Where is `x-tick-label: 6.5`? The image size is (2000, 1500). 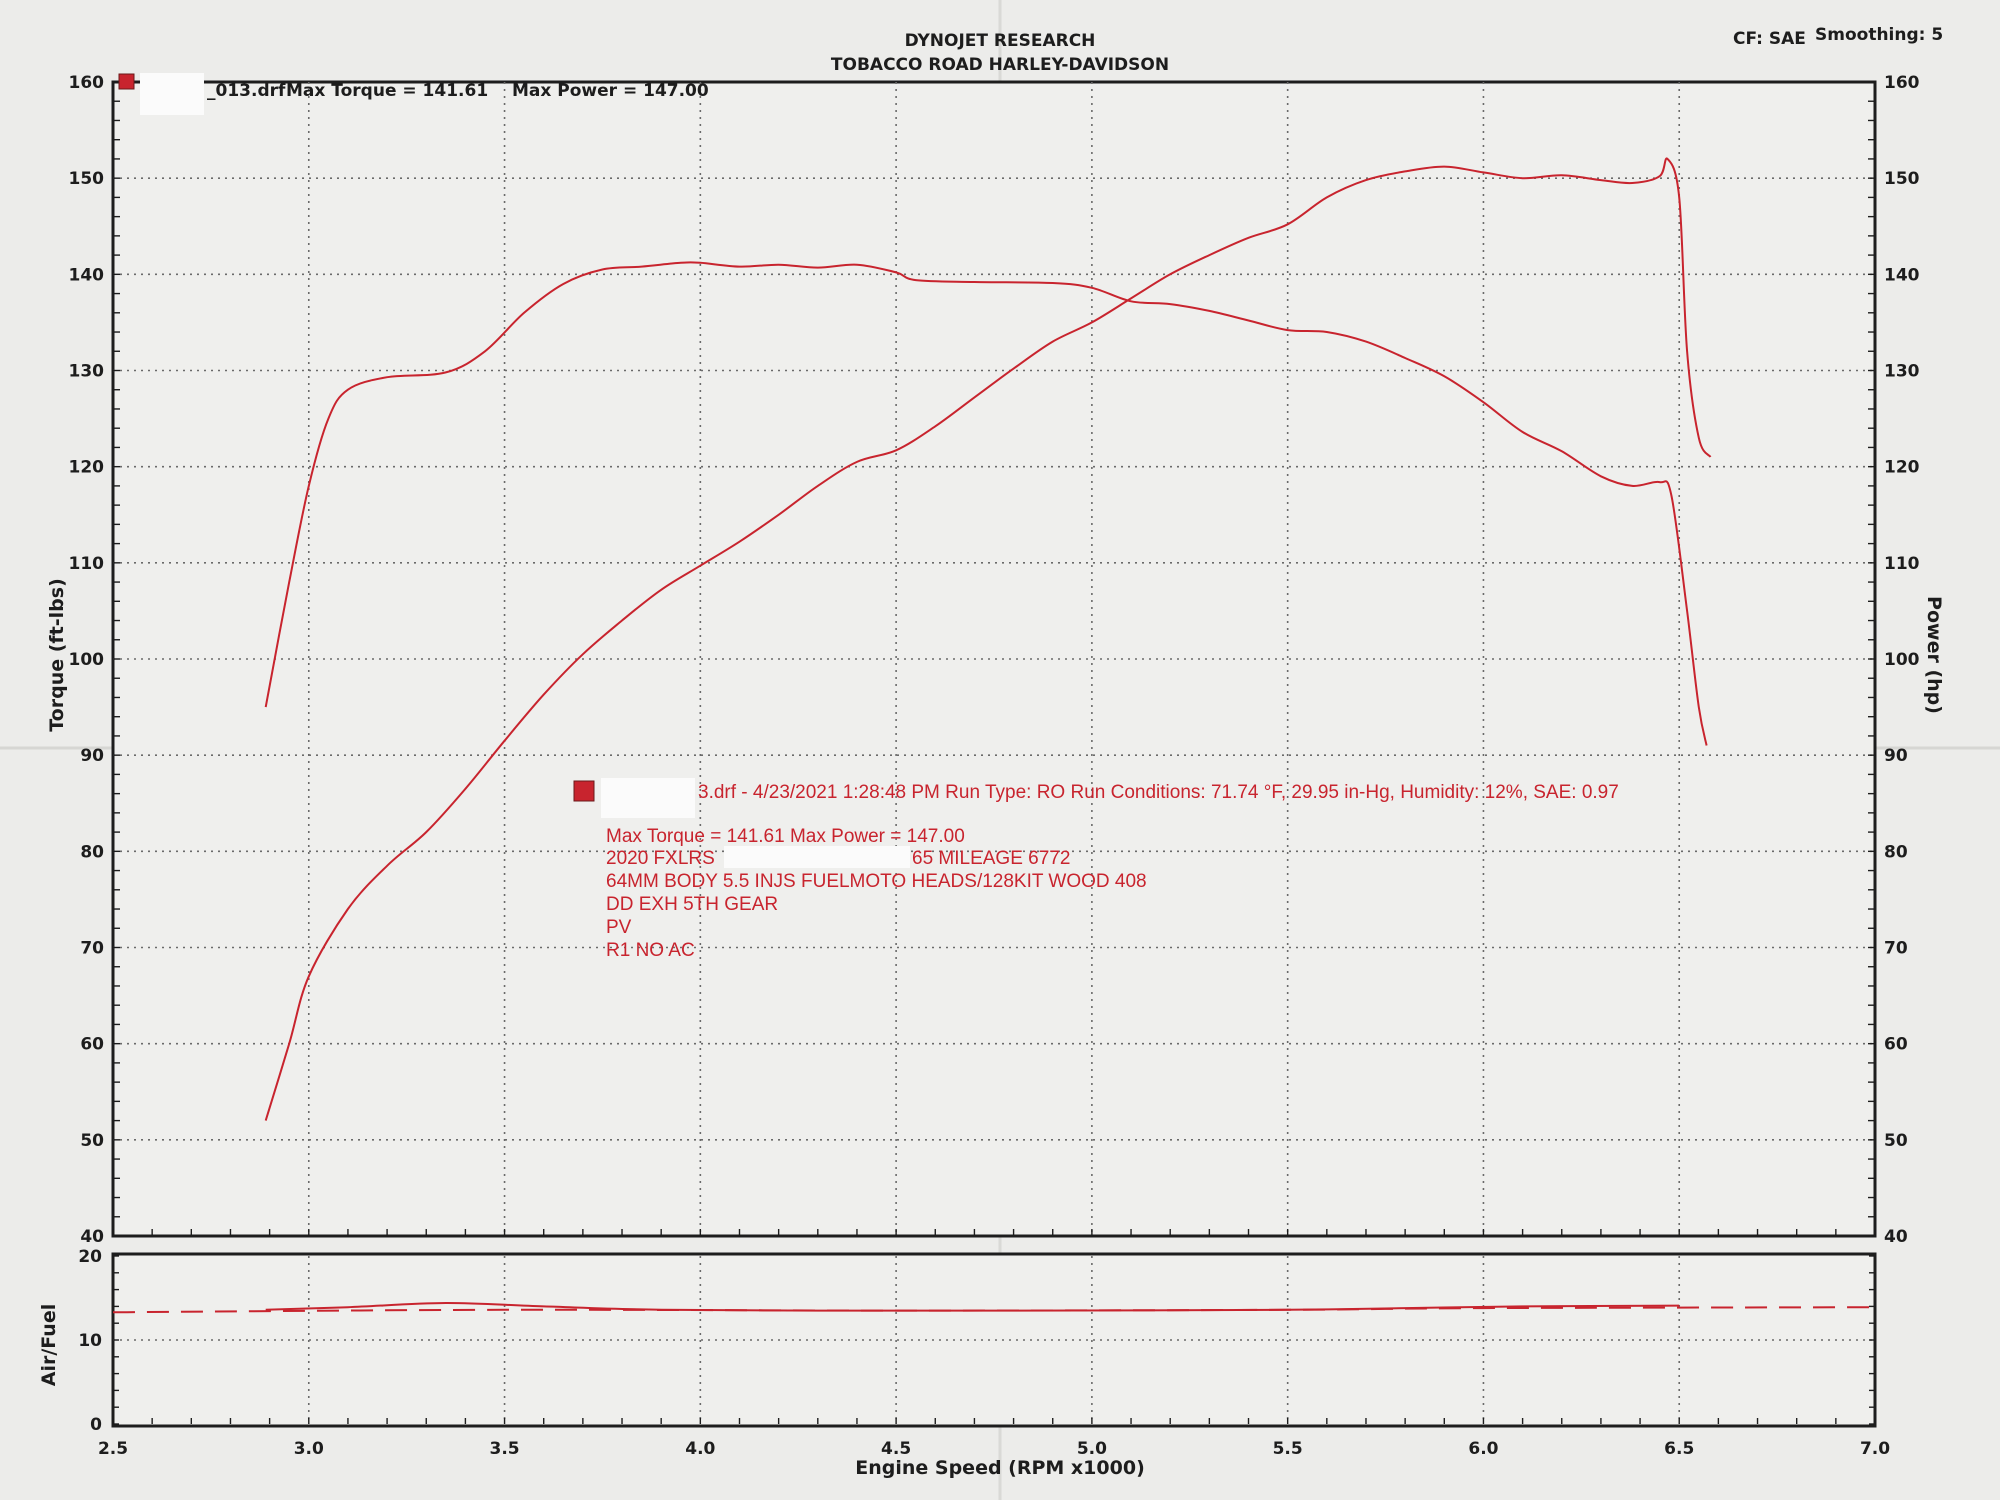 x-tick-label: 6.5 is located at coordinates (1679, 1449).